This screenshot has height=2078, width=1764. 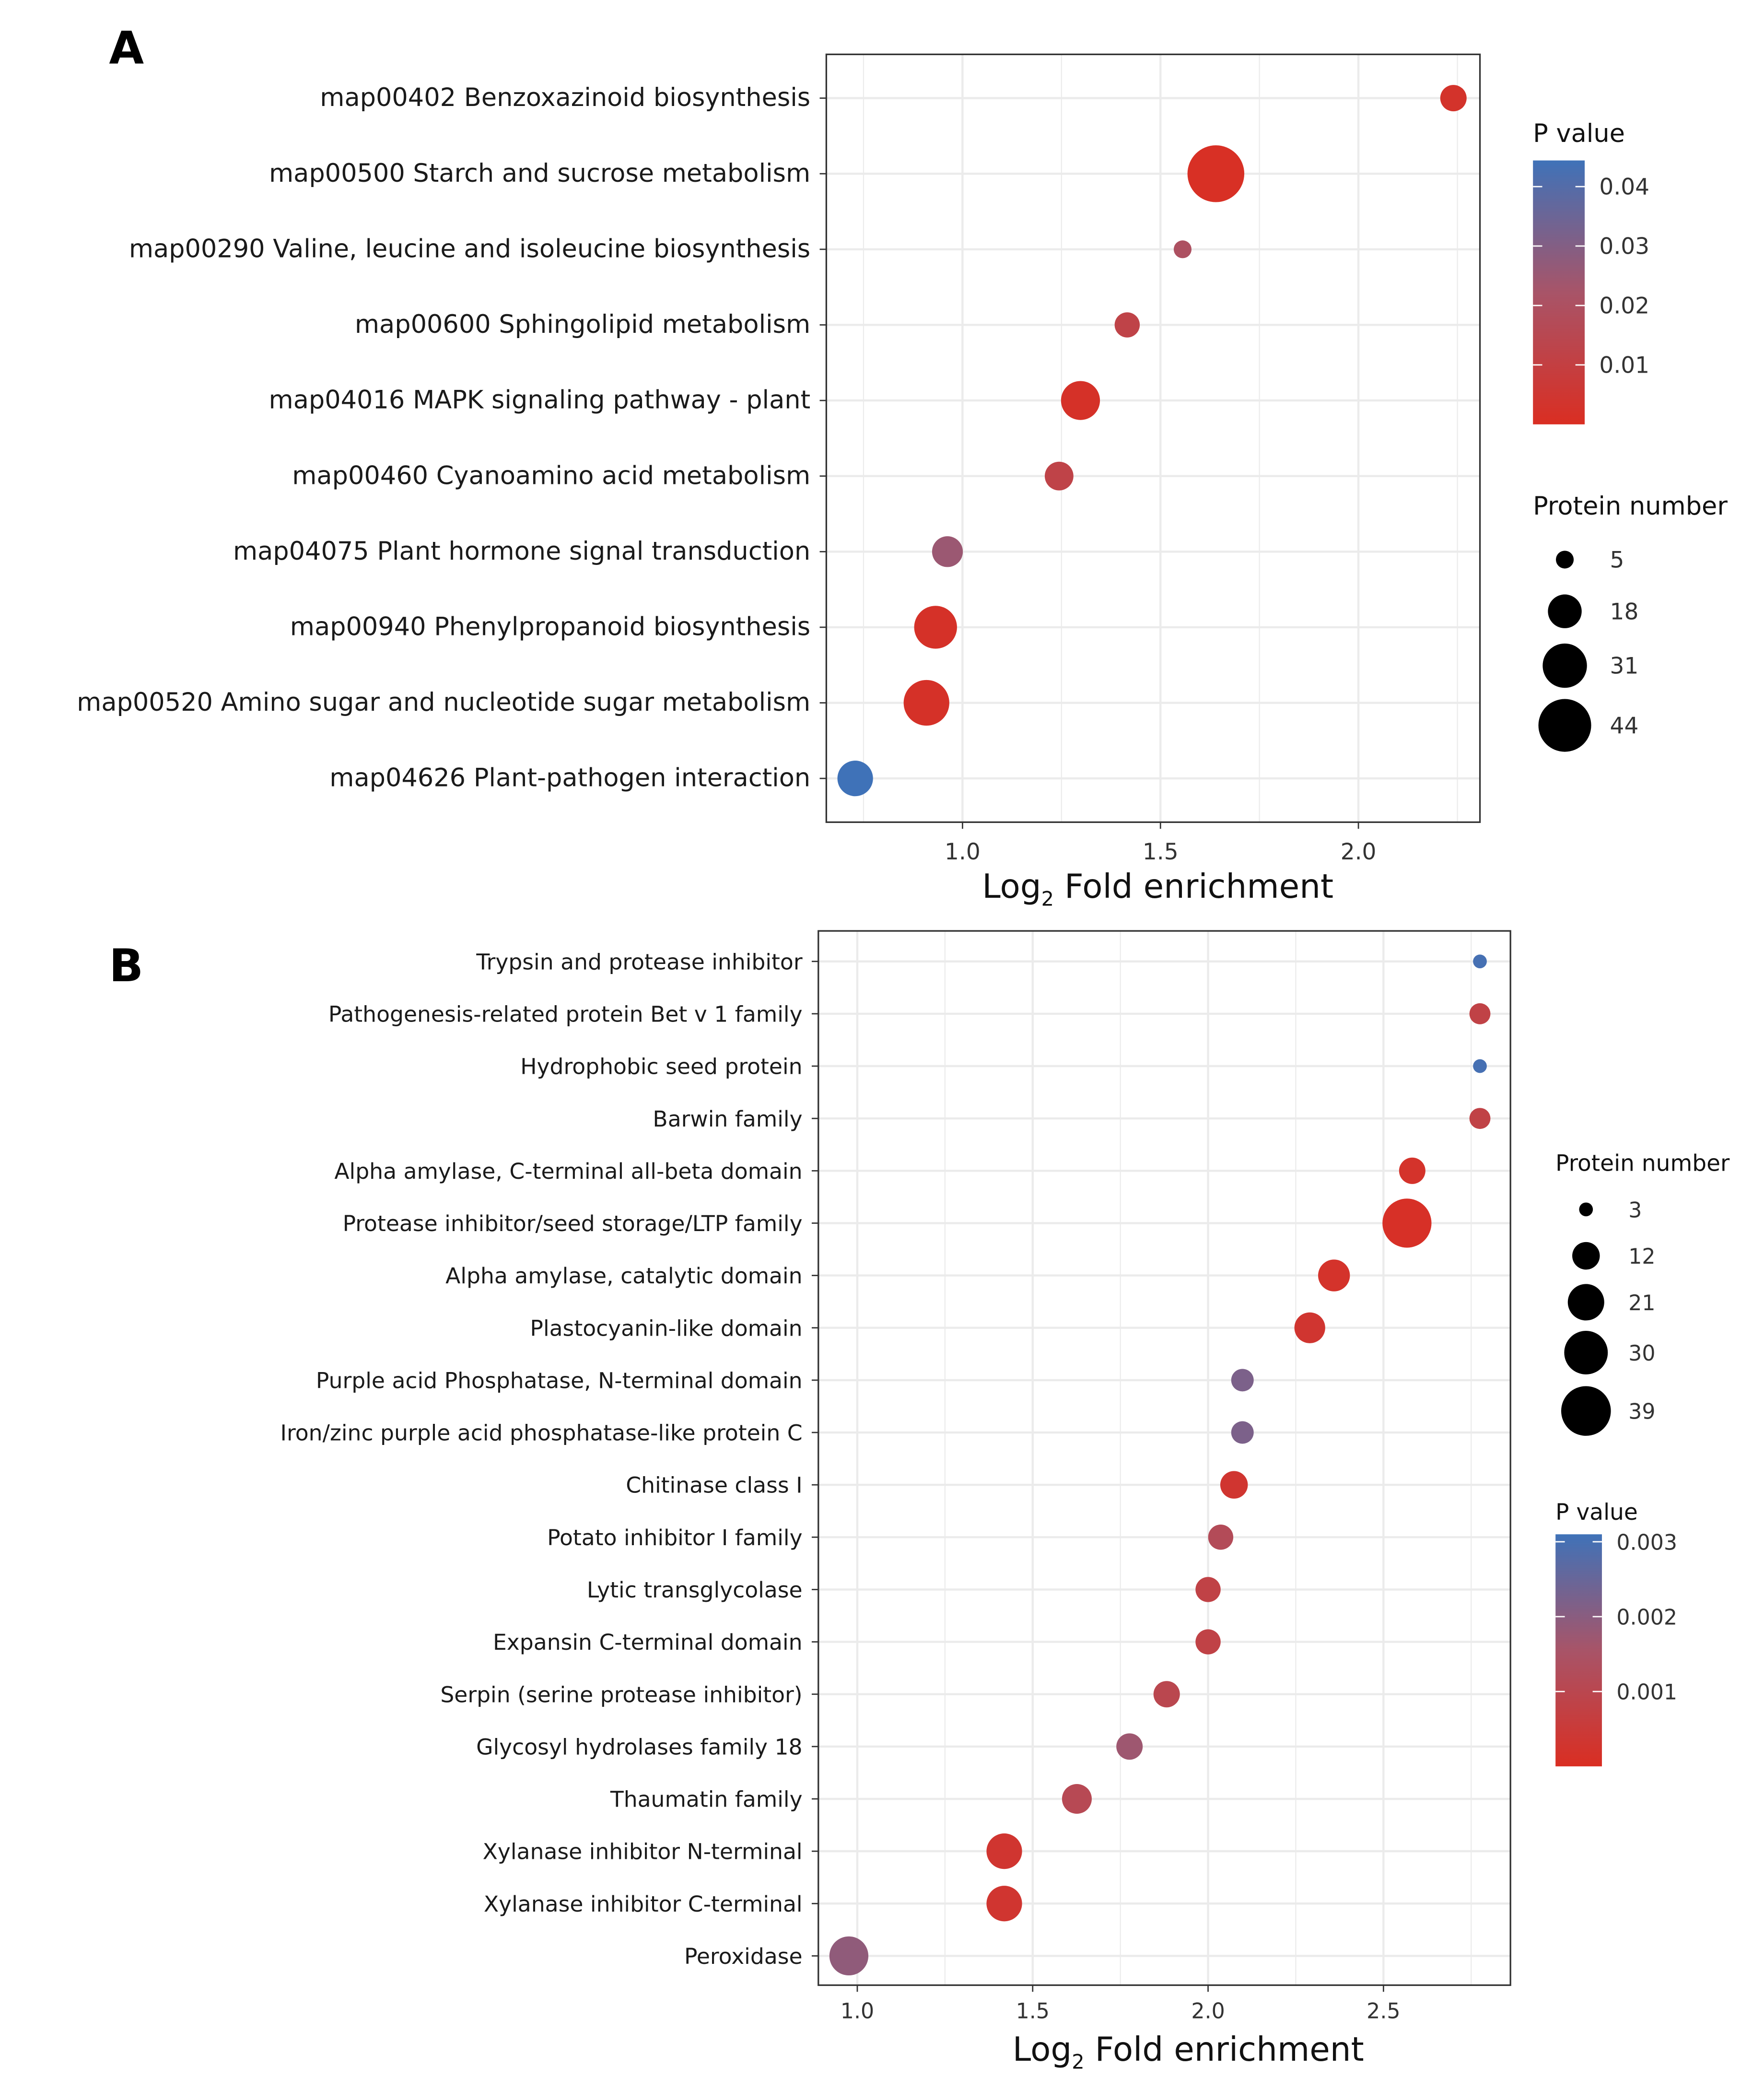 I want to click on x-tick-label: 2.5, so click(x=1383, y=2012).